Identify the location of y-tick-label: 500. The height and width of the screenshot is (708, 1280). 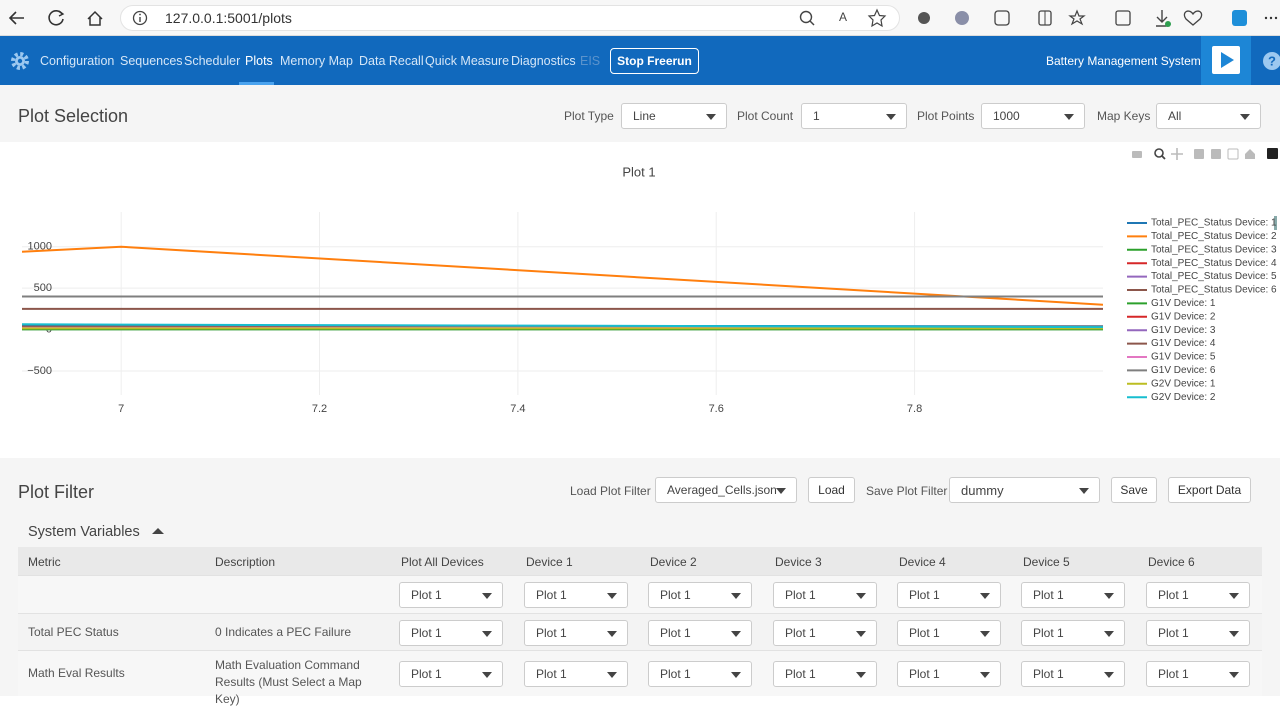
(43, 288).